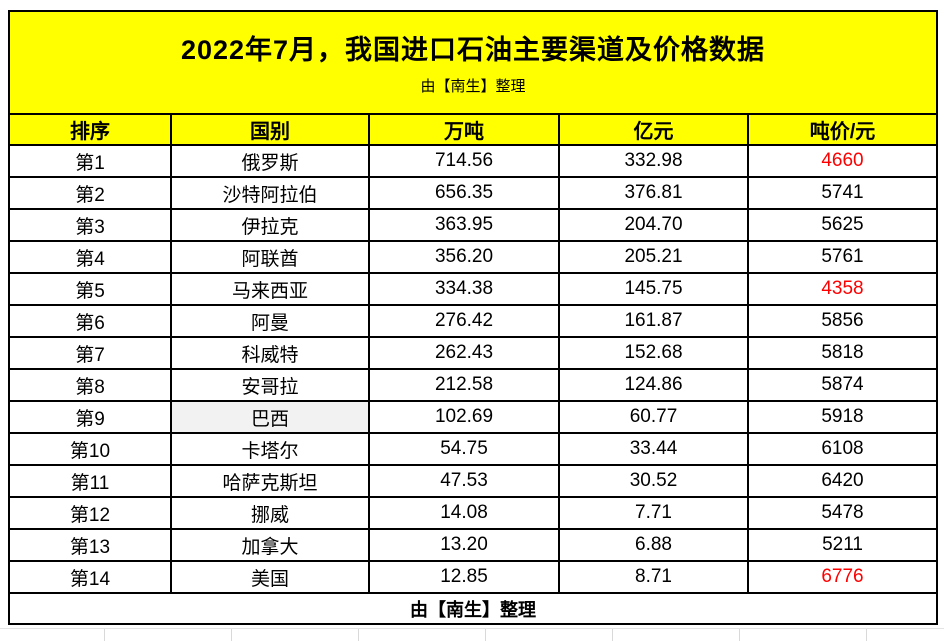  What do you see at coordinates (464, 545) in the screenshot?
I see `volume-cell: 13.20` at bounding box center [464, 545].